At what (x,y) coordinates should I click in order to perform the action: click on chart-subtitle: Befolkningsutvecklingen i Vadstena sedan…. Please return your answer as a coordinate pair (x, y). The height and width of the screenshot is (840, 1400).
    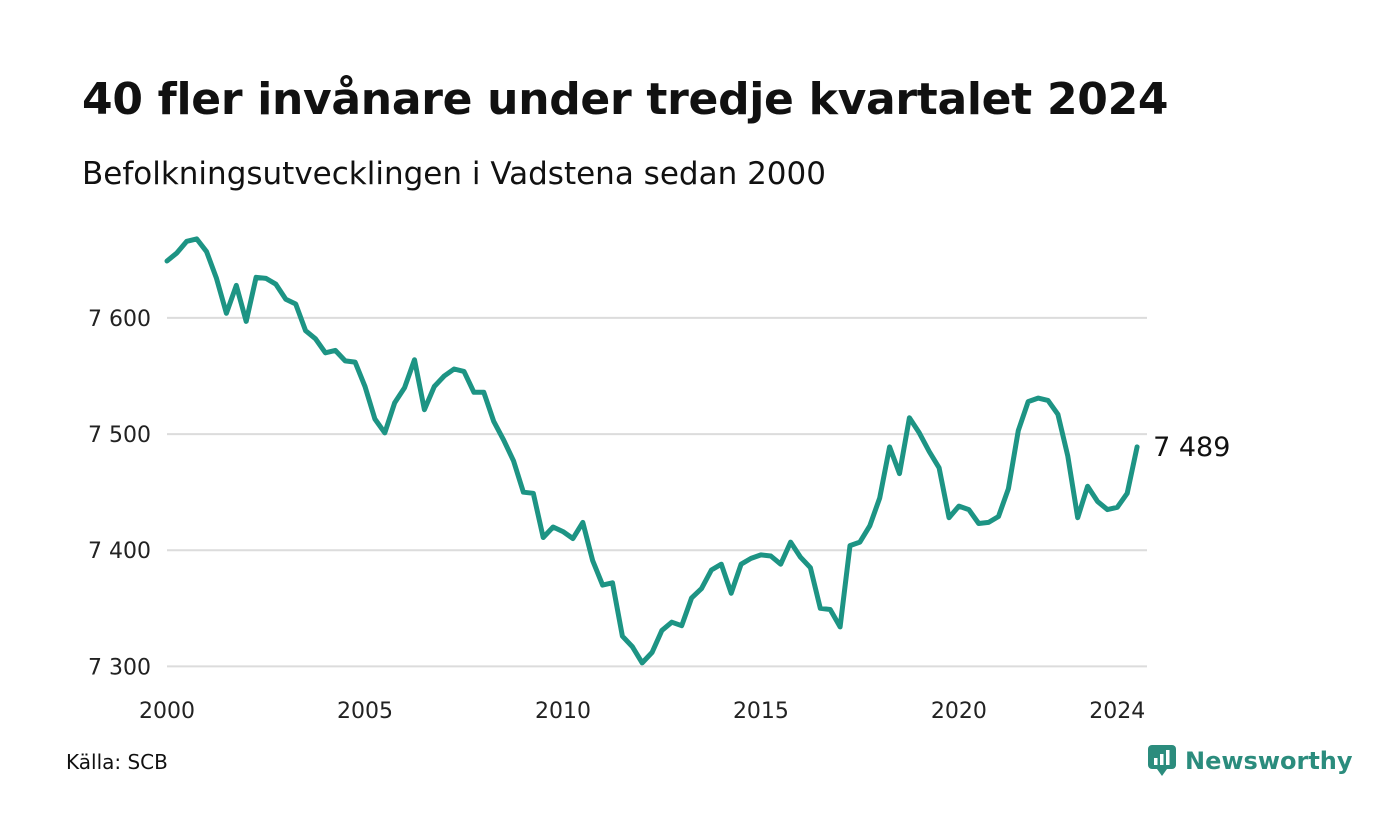
    Looking at the image, I should click on (454, 174).